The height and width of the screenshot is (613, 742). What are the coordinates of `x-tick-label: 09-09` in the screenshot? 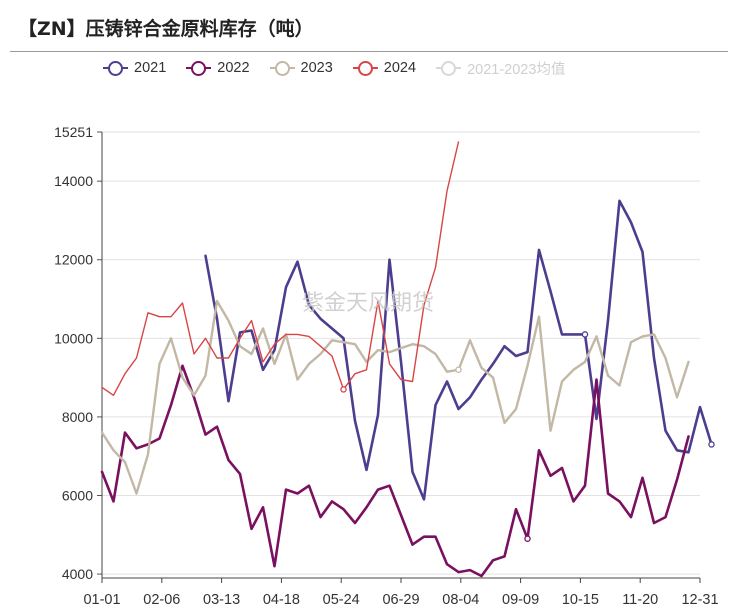 It's located at (520, 600).